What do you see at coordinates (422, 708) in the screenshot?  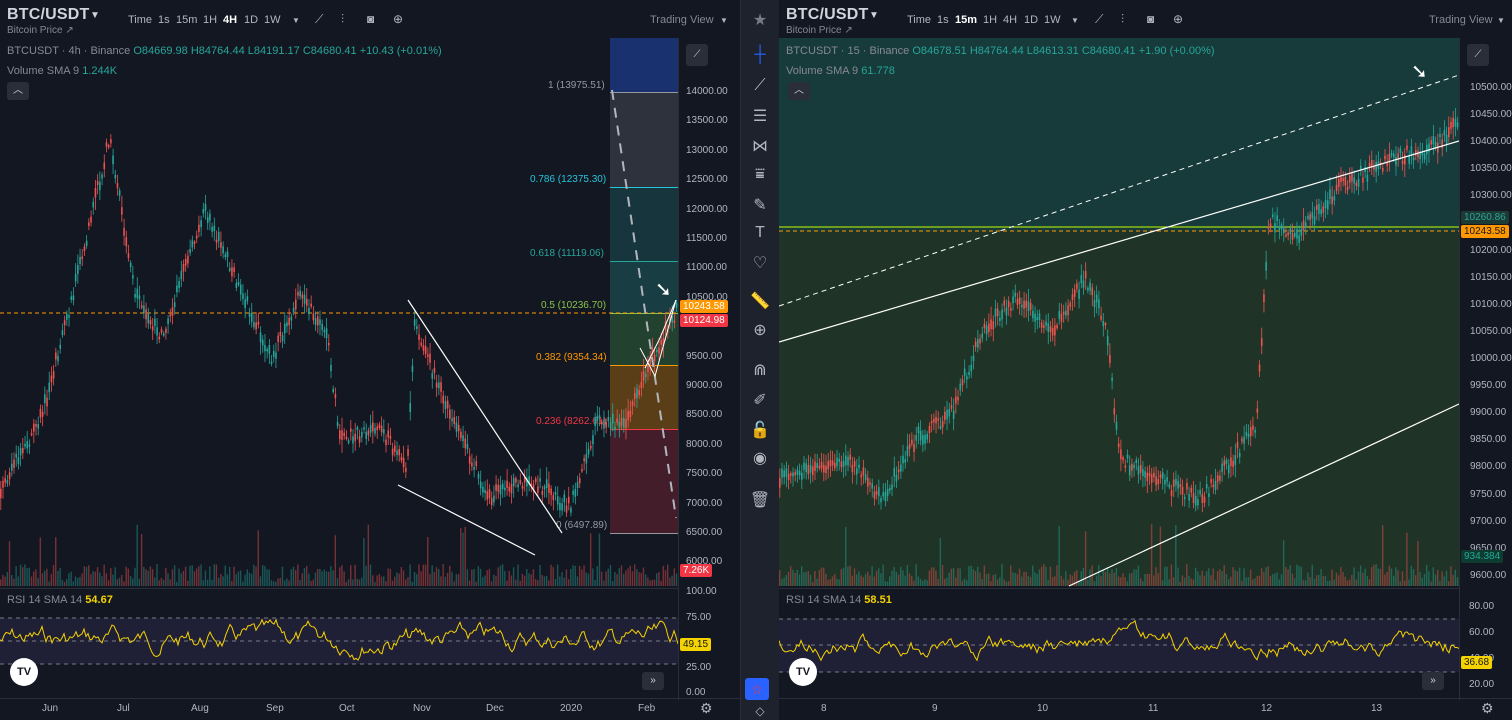 I see `x-label: Nov` at bounding box center [422, 708].